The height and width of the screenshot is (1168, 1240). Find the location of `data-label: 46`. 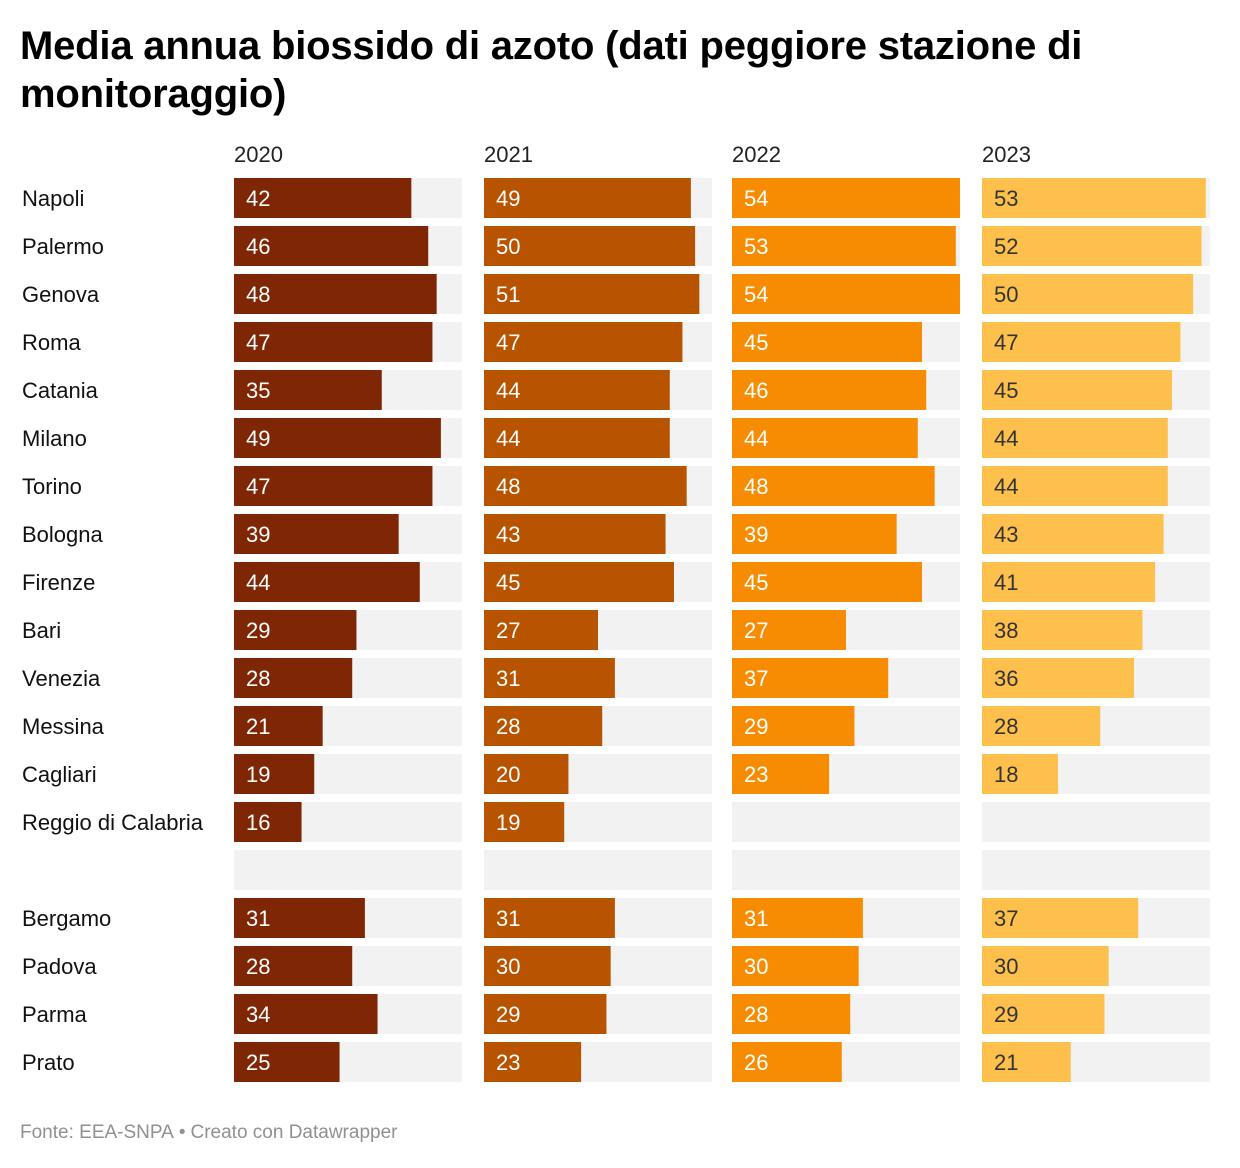

data-label: 46 is located at coordinates (258, 246).